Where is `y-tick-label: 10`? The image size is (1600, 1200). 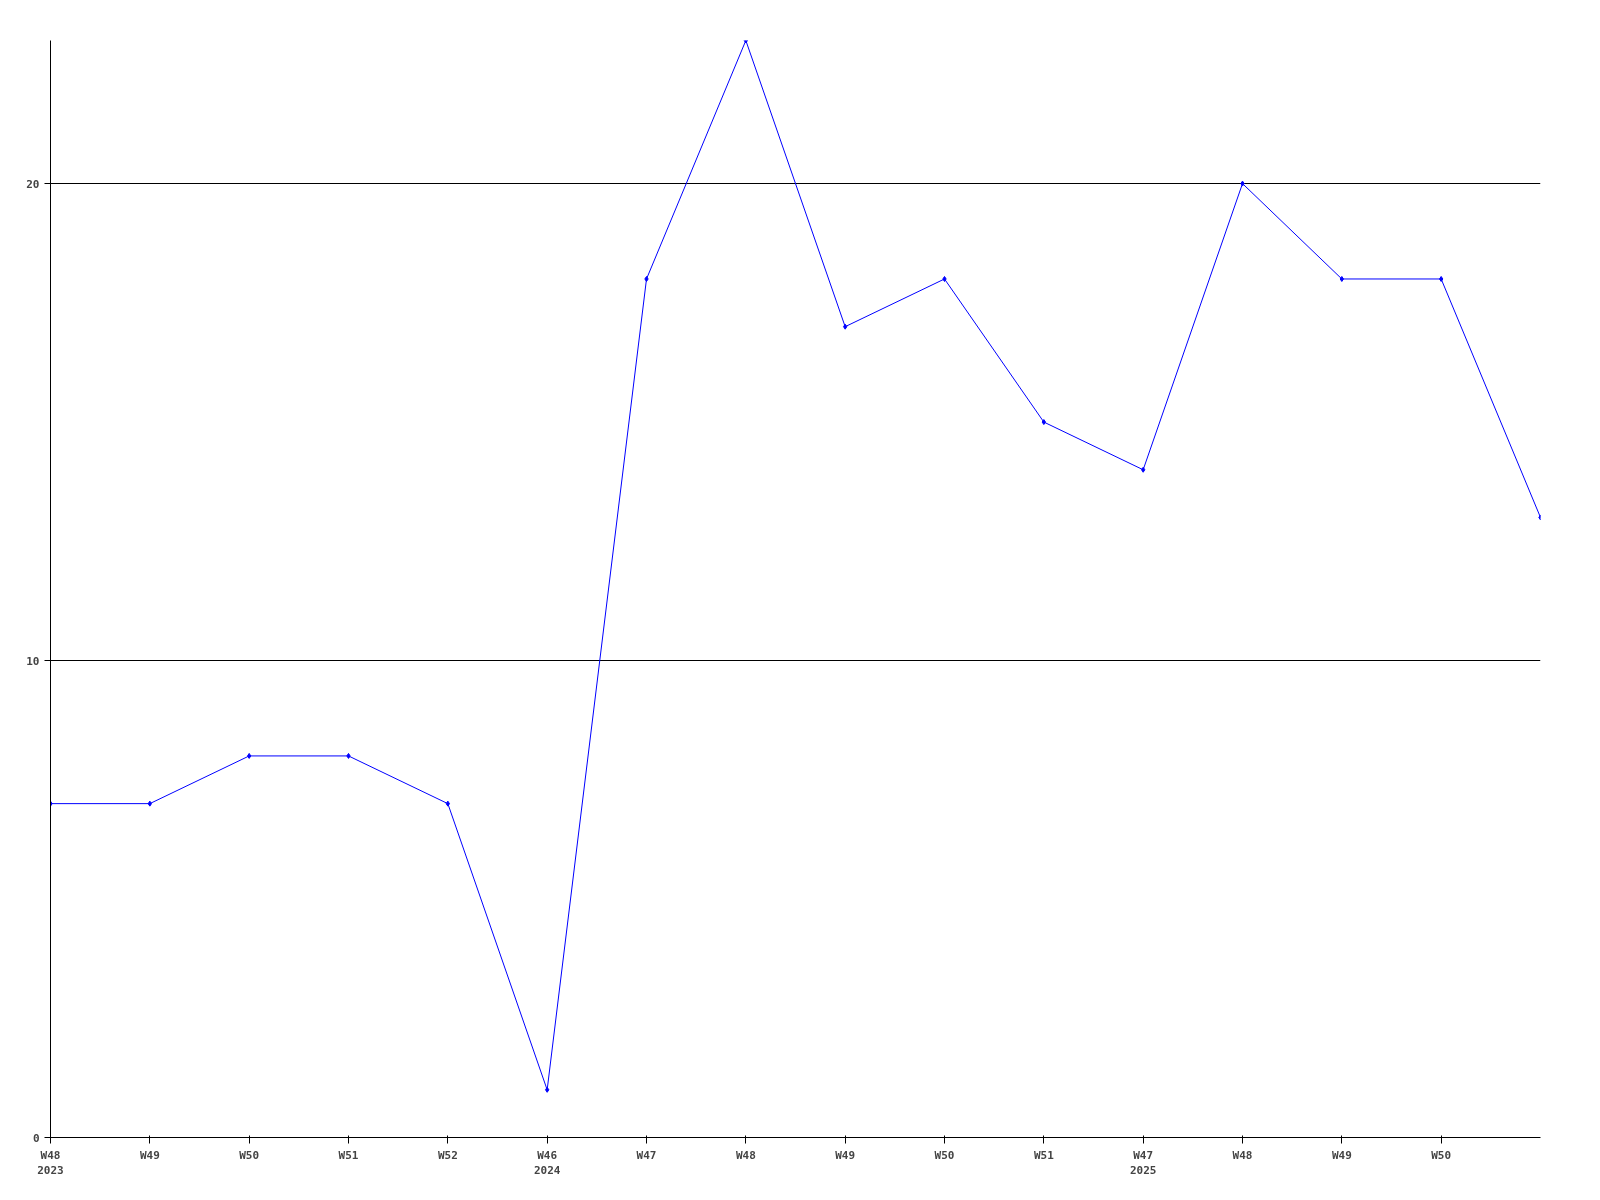 y-tick-label: 10 is located at coordinates (33, 661).